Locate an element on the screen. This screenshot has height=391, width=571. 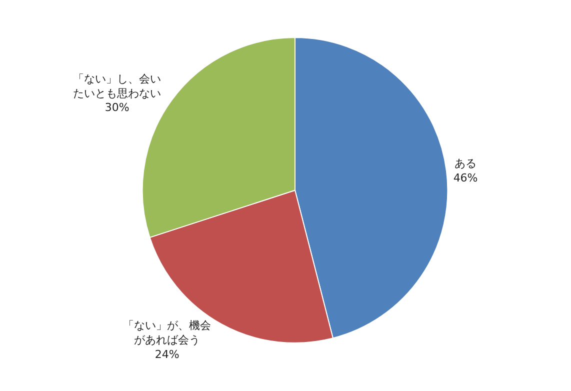
data-label: 46% is located at coordinates (465, 178).